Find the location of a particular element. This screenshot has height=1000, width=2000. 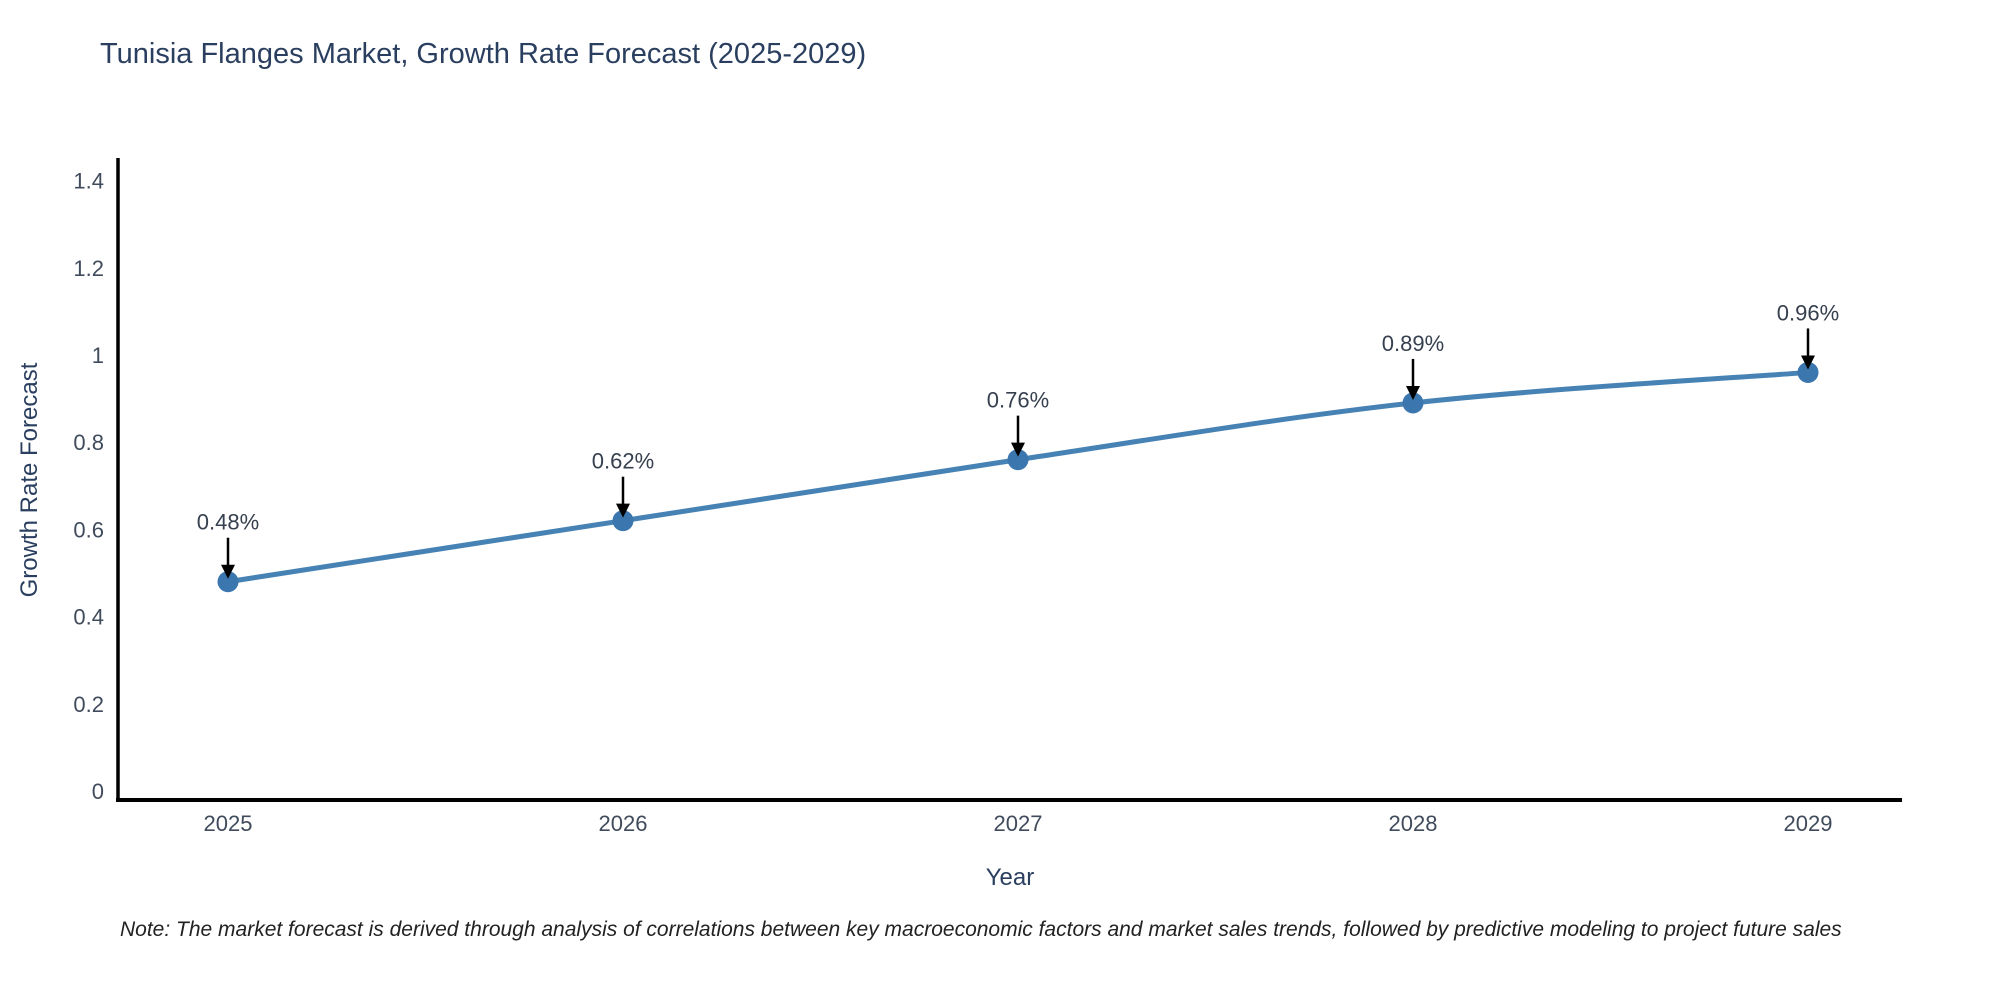

data-point-2026 is located at coordinates (623, 521).